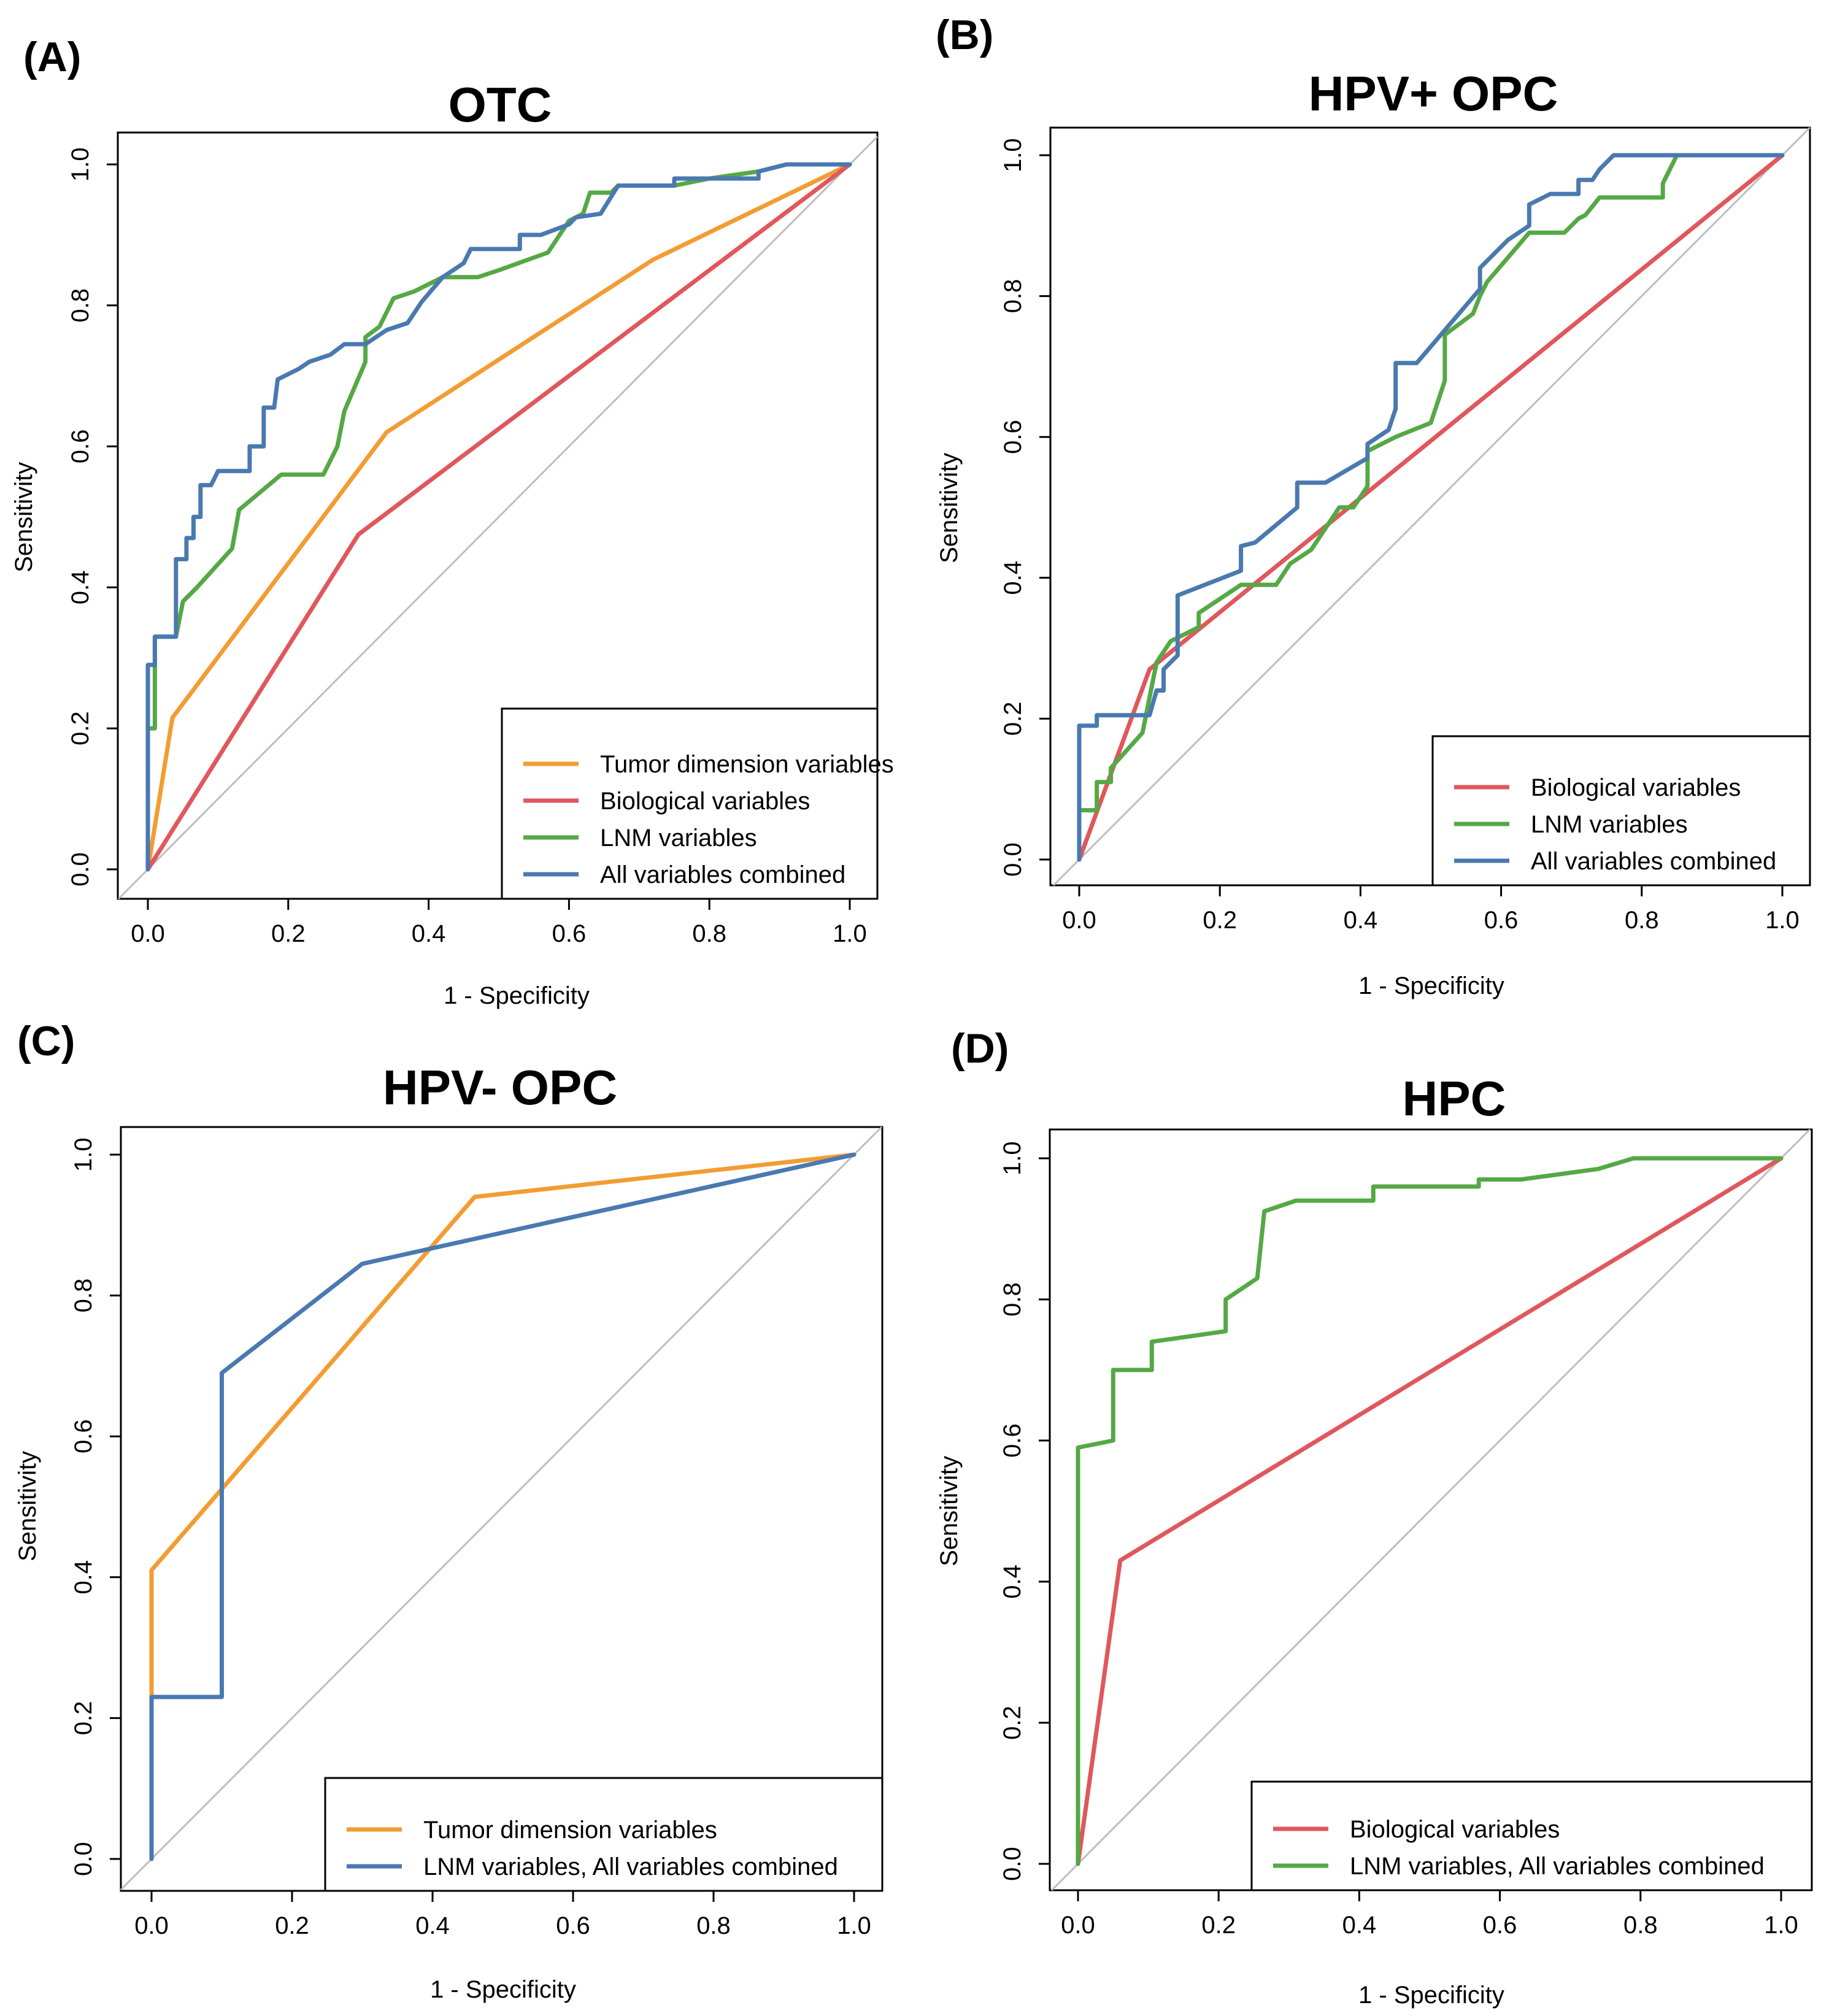  I want to click on chart-title: HPC, so click(1454, 1099).